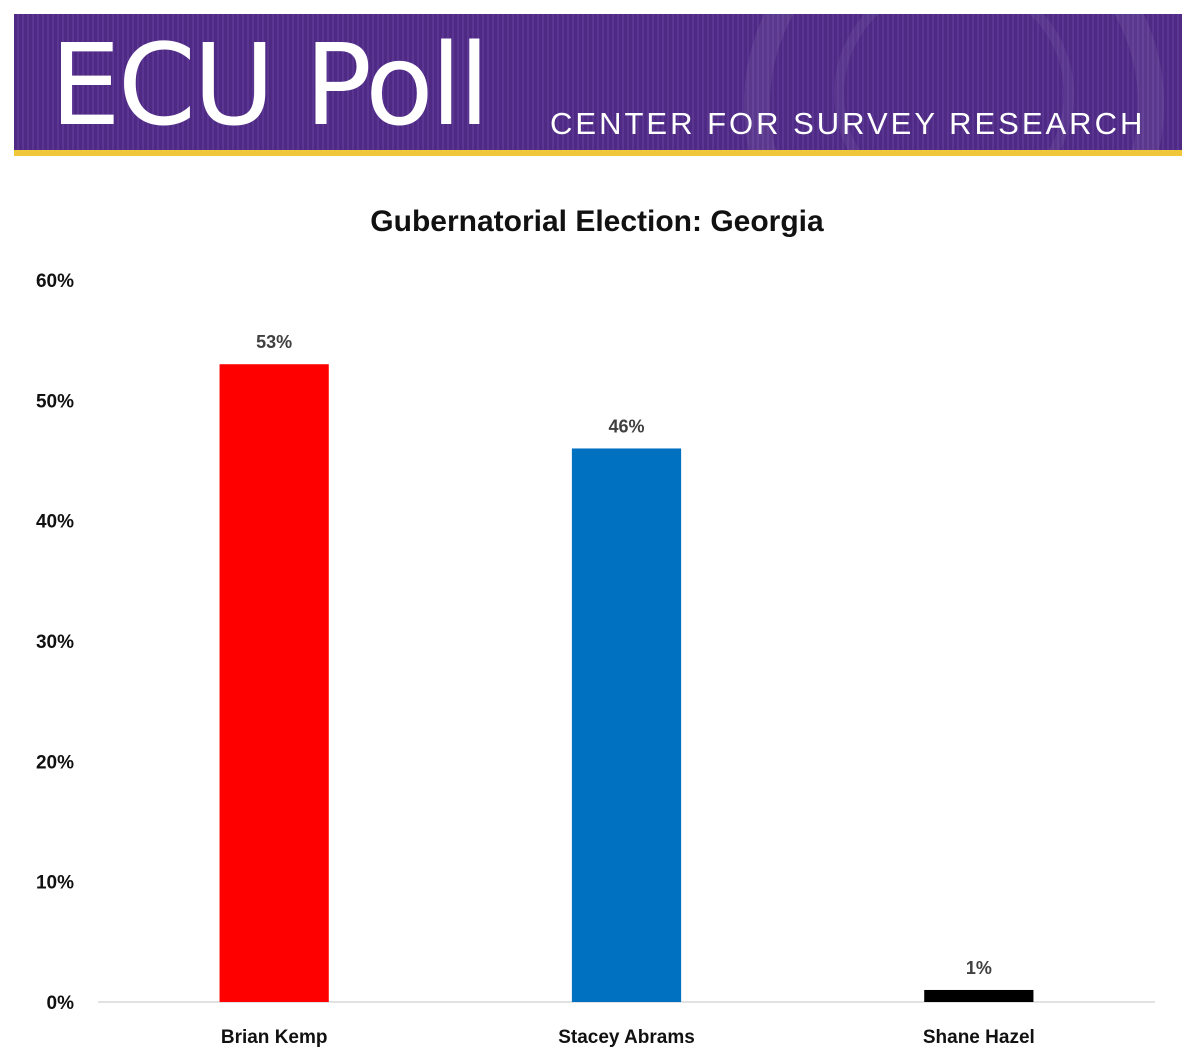 The height and width of the screenshot is (1058, 1200). Describe the element at coordinates (274, 1037) in the screenshot. I see `category-label: Brian Kemp` at that location.